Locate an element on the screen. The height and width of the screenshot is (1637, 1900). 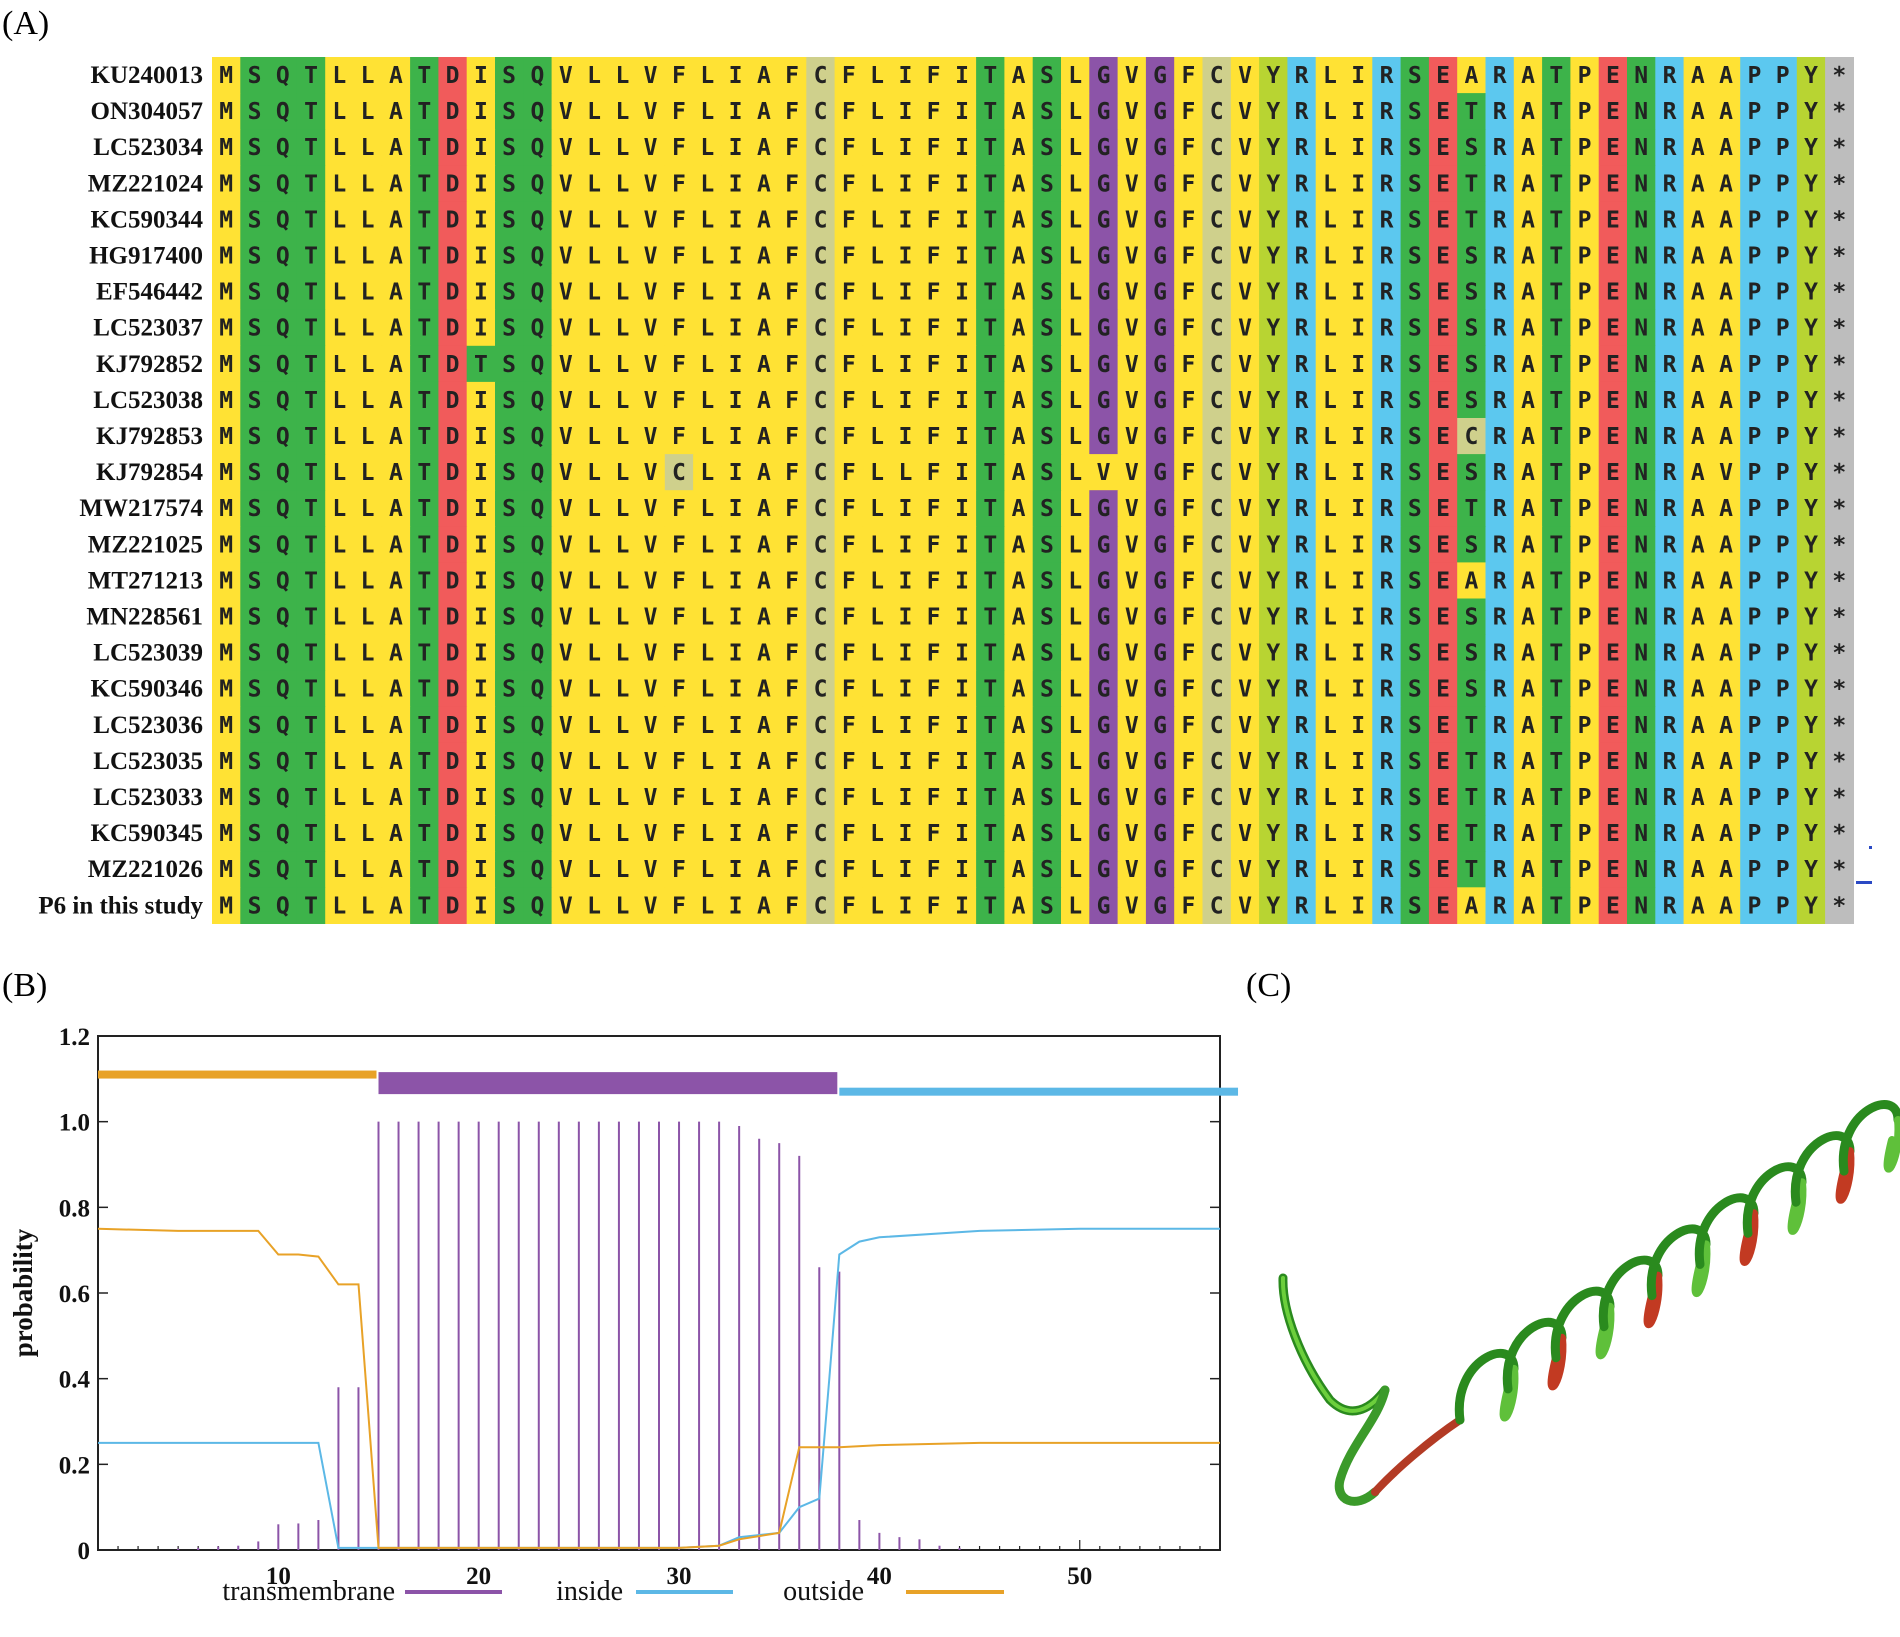
residue: Y is located at coordinates (1273, 184).